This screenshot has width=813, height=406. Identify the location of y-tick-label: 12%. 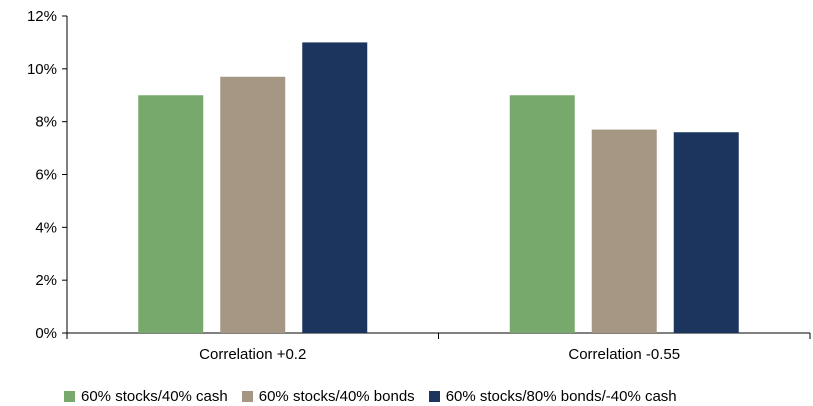
(42, 16).